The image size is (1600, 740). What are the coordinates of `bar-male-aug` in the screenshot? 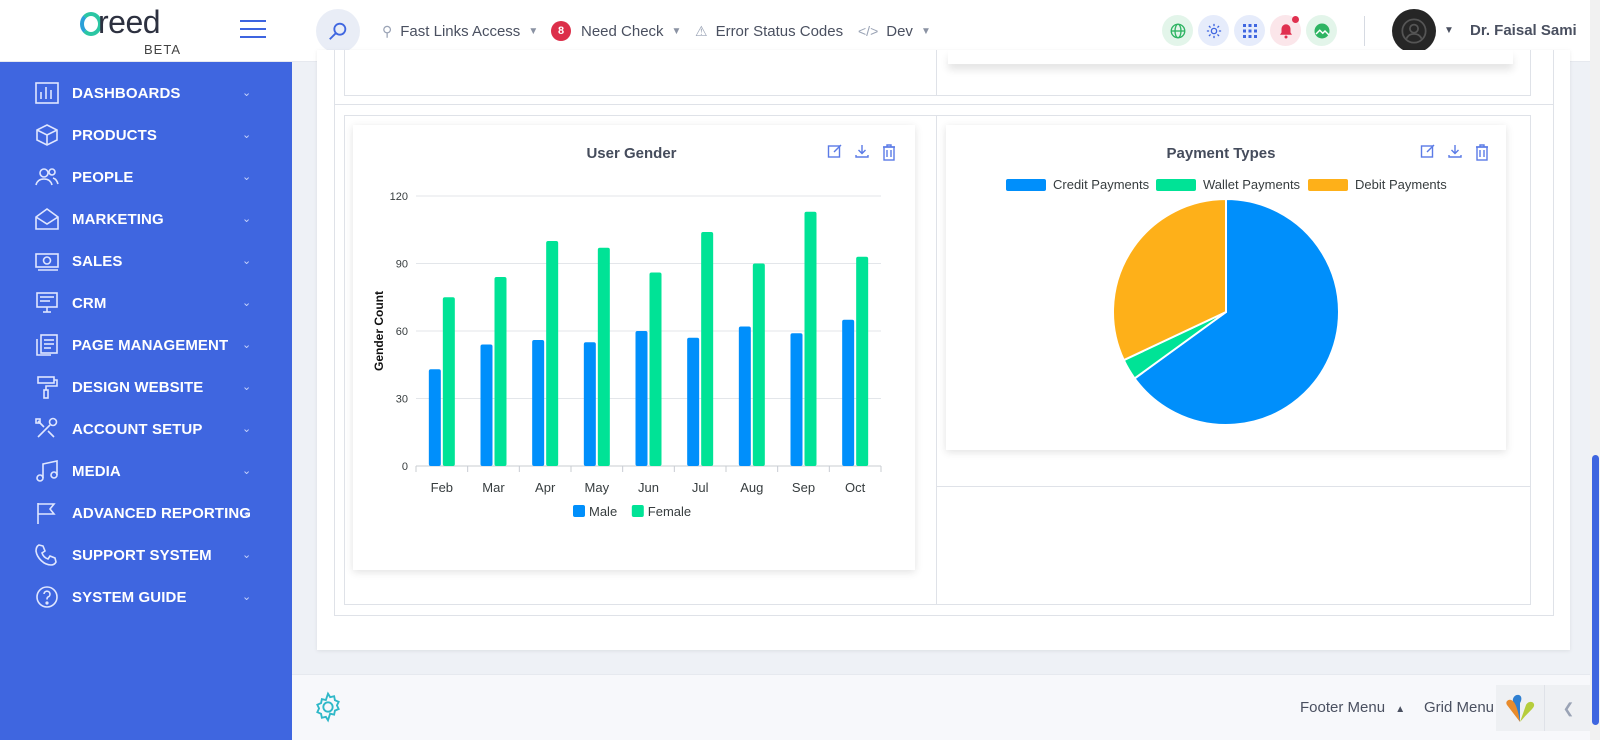 It's located at (744, 396).